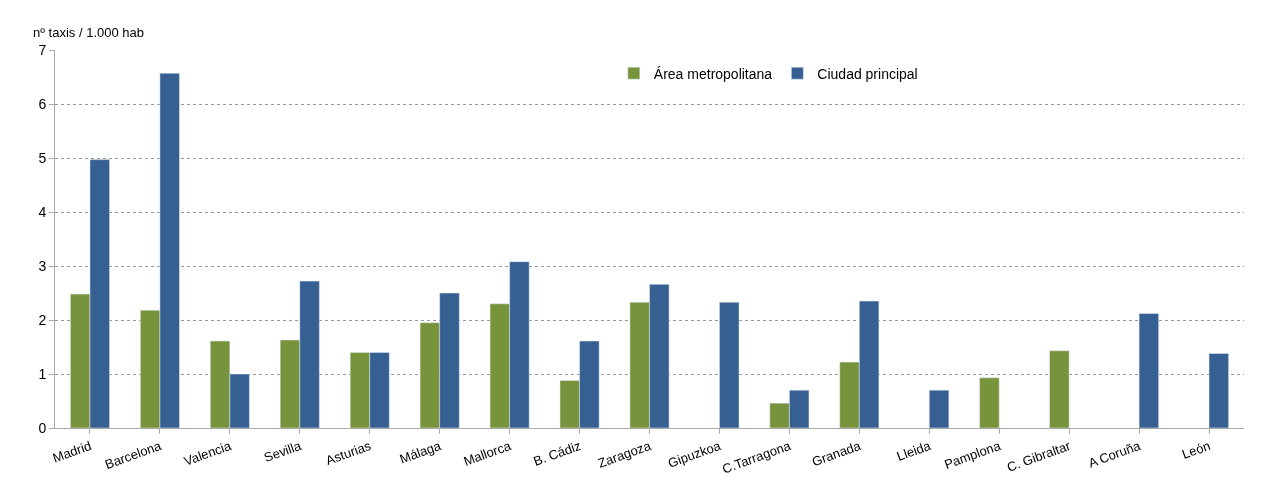 Image resolution: width=1264 pixels, height=488 pixels. Describe the element at coordinates (282, 451) in the screenshot. I see `x-tick-label: Sevilla` at that location.